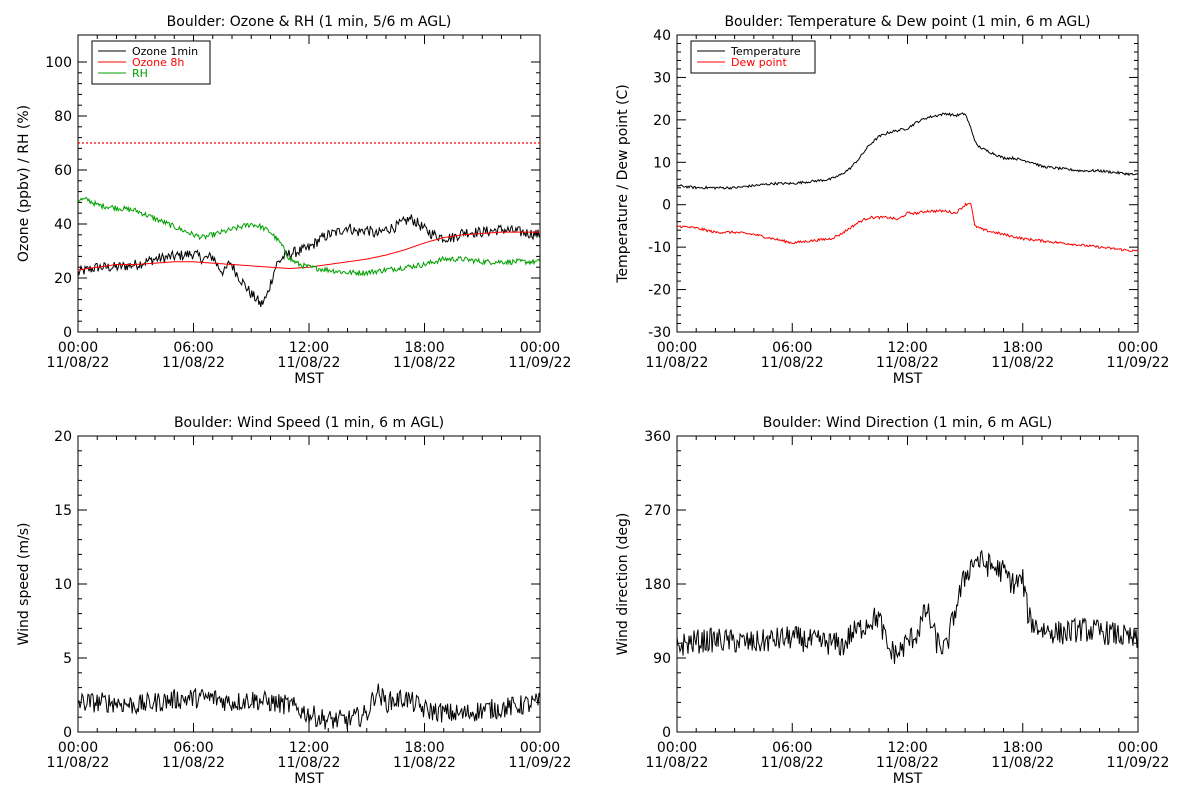 The height and width of the screenshot is (800, 1200). What do you see at coordinates (63, 171) in the screenshot?
I see `y-tick-label: 60` at bounding box center [63, 171].